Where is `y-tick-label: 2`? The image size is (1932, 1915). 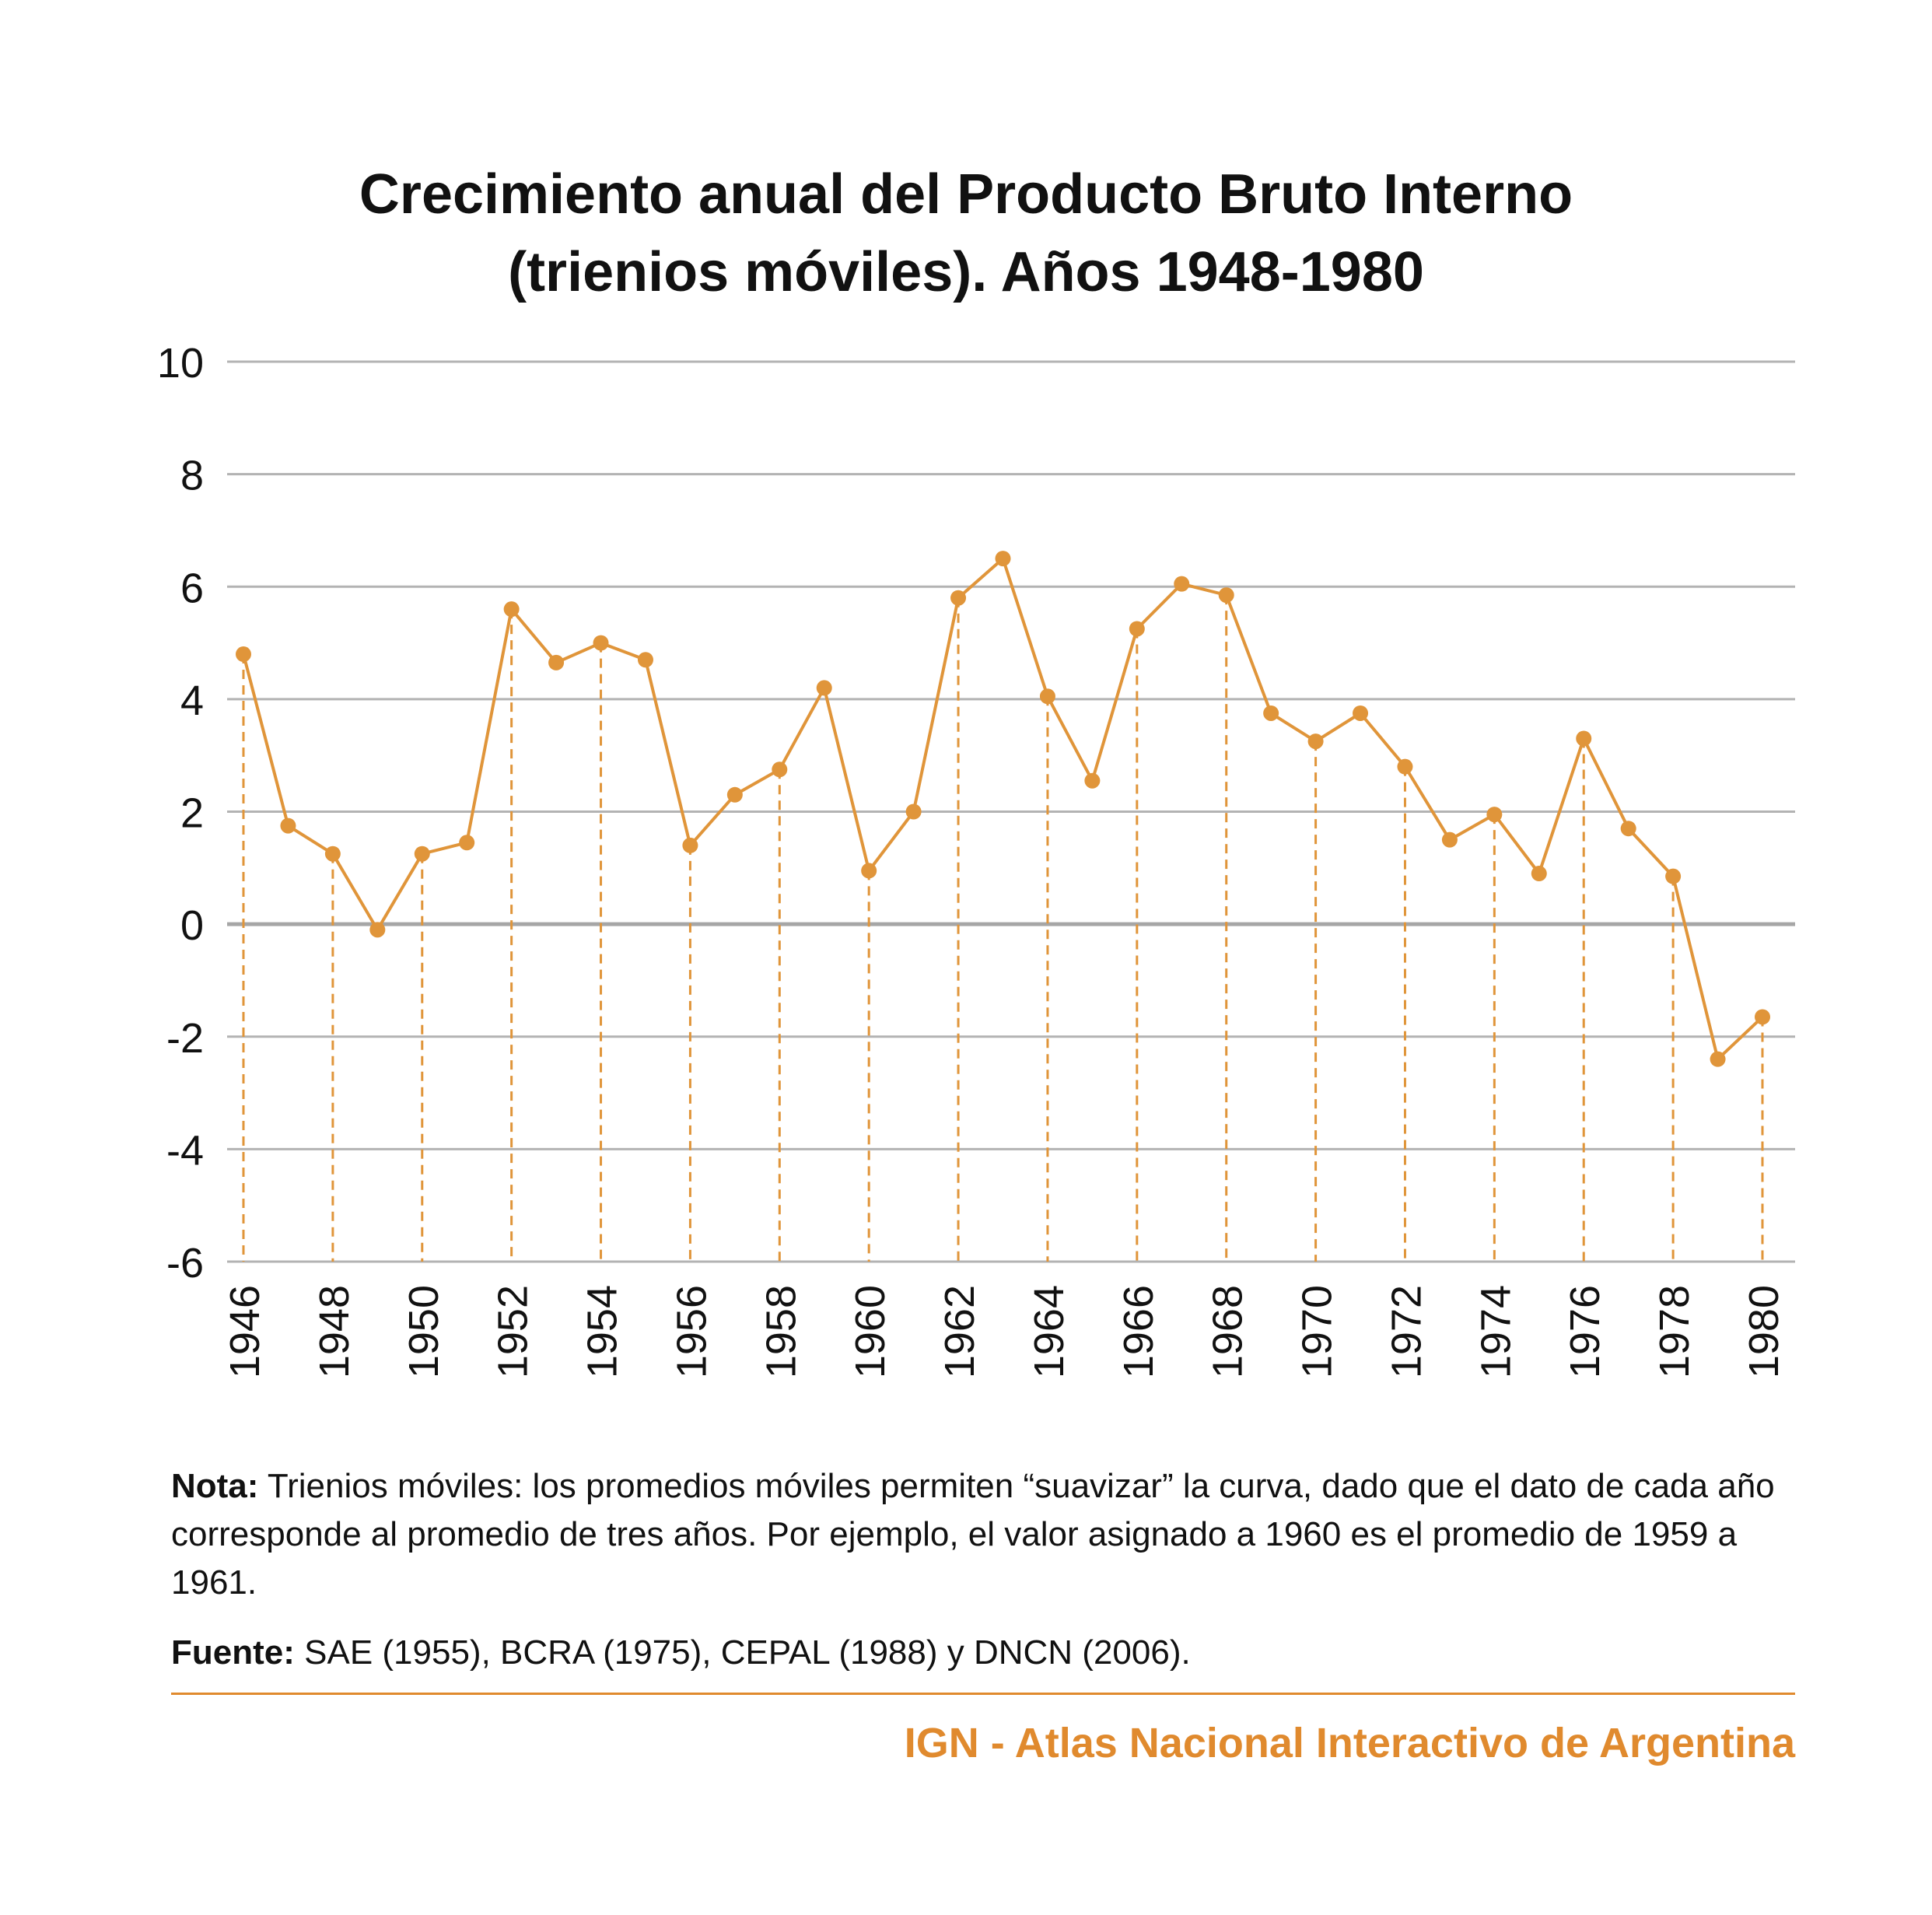 y-tick-label: 2 is located at coordinates (192, 813).